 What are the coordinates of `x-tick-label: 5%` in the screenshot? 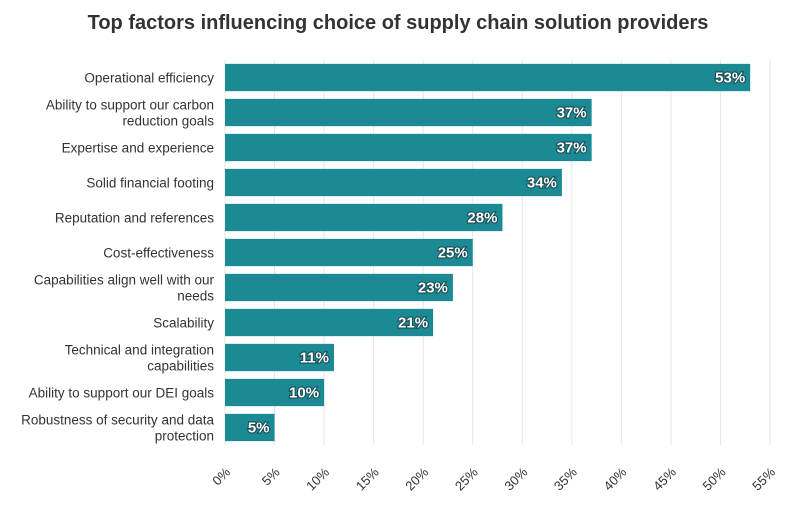 It's located at (271, 476).